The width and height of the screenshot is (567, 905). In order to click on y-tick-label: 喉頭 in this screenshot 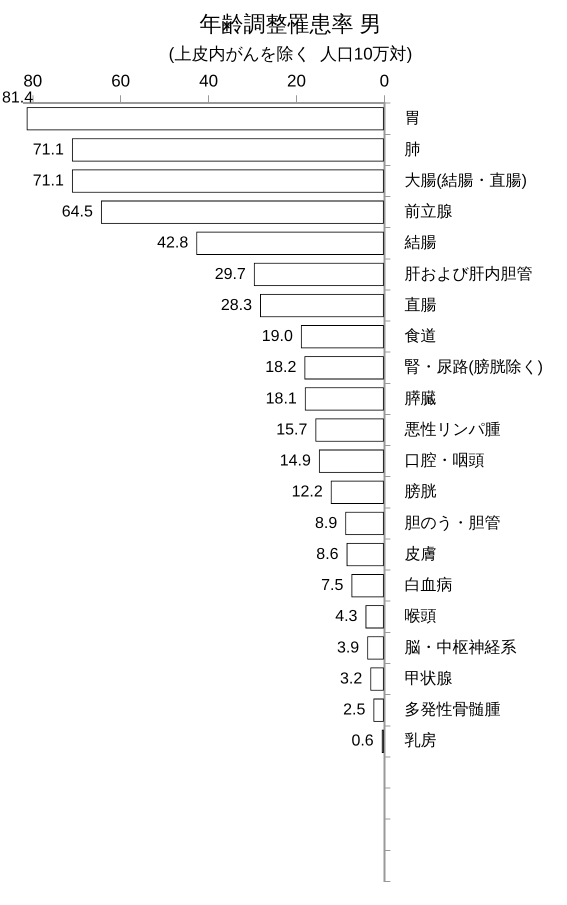, I will do `click(420, 617)`.